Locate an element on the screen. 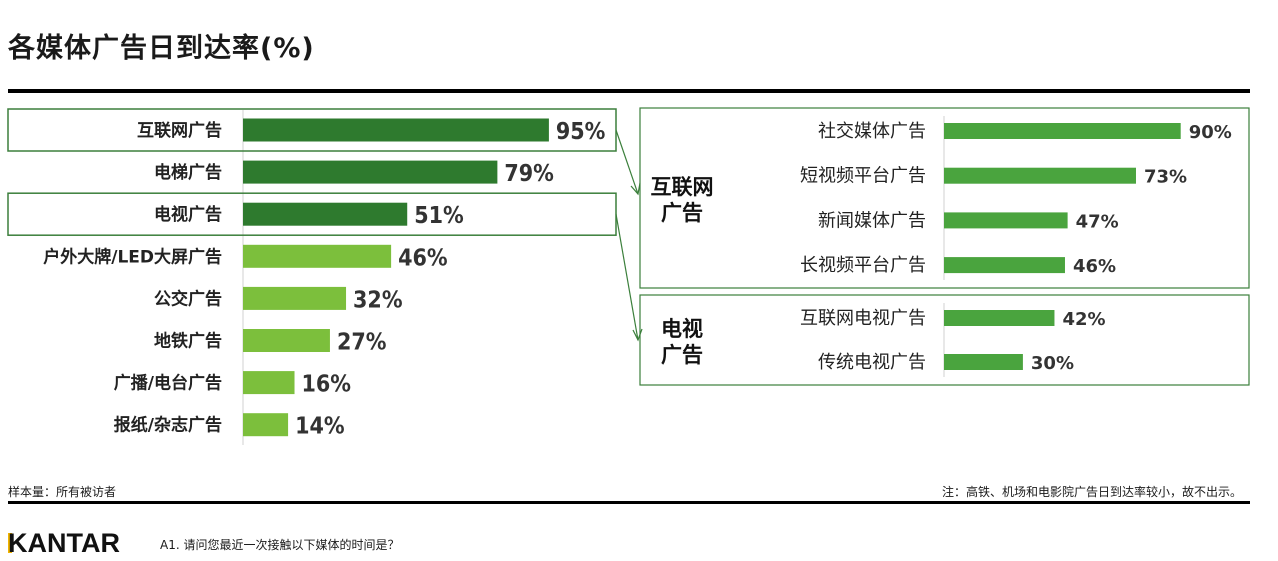  value-label: 27% is located at coordinates (362, 343).